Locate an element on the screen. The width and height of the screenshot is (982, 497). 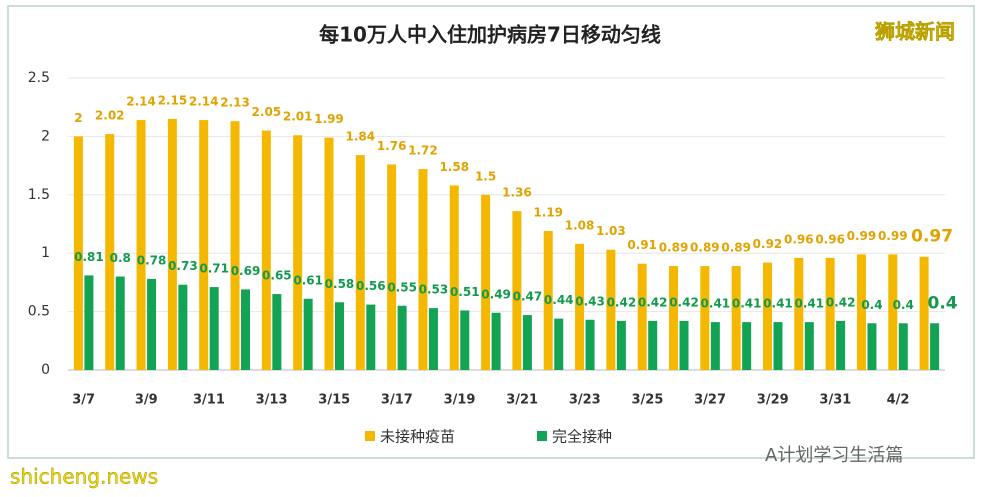
value-label: 0.42 is located at coordinates (684, 302).